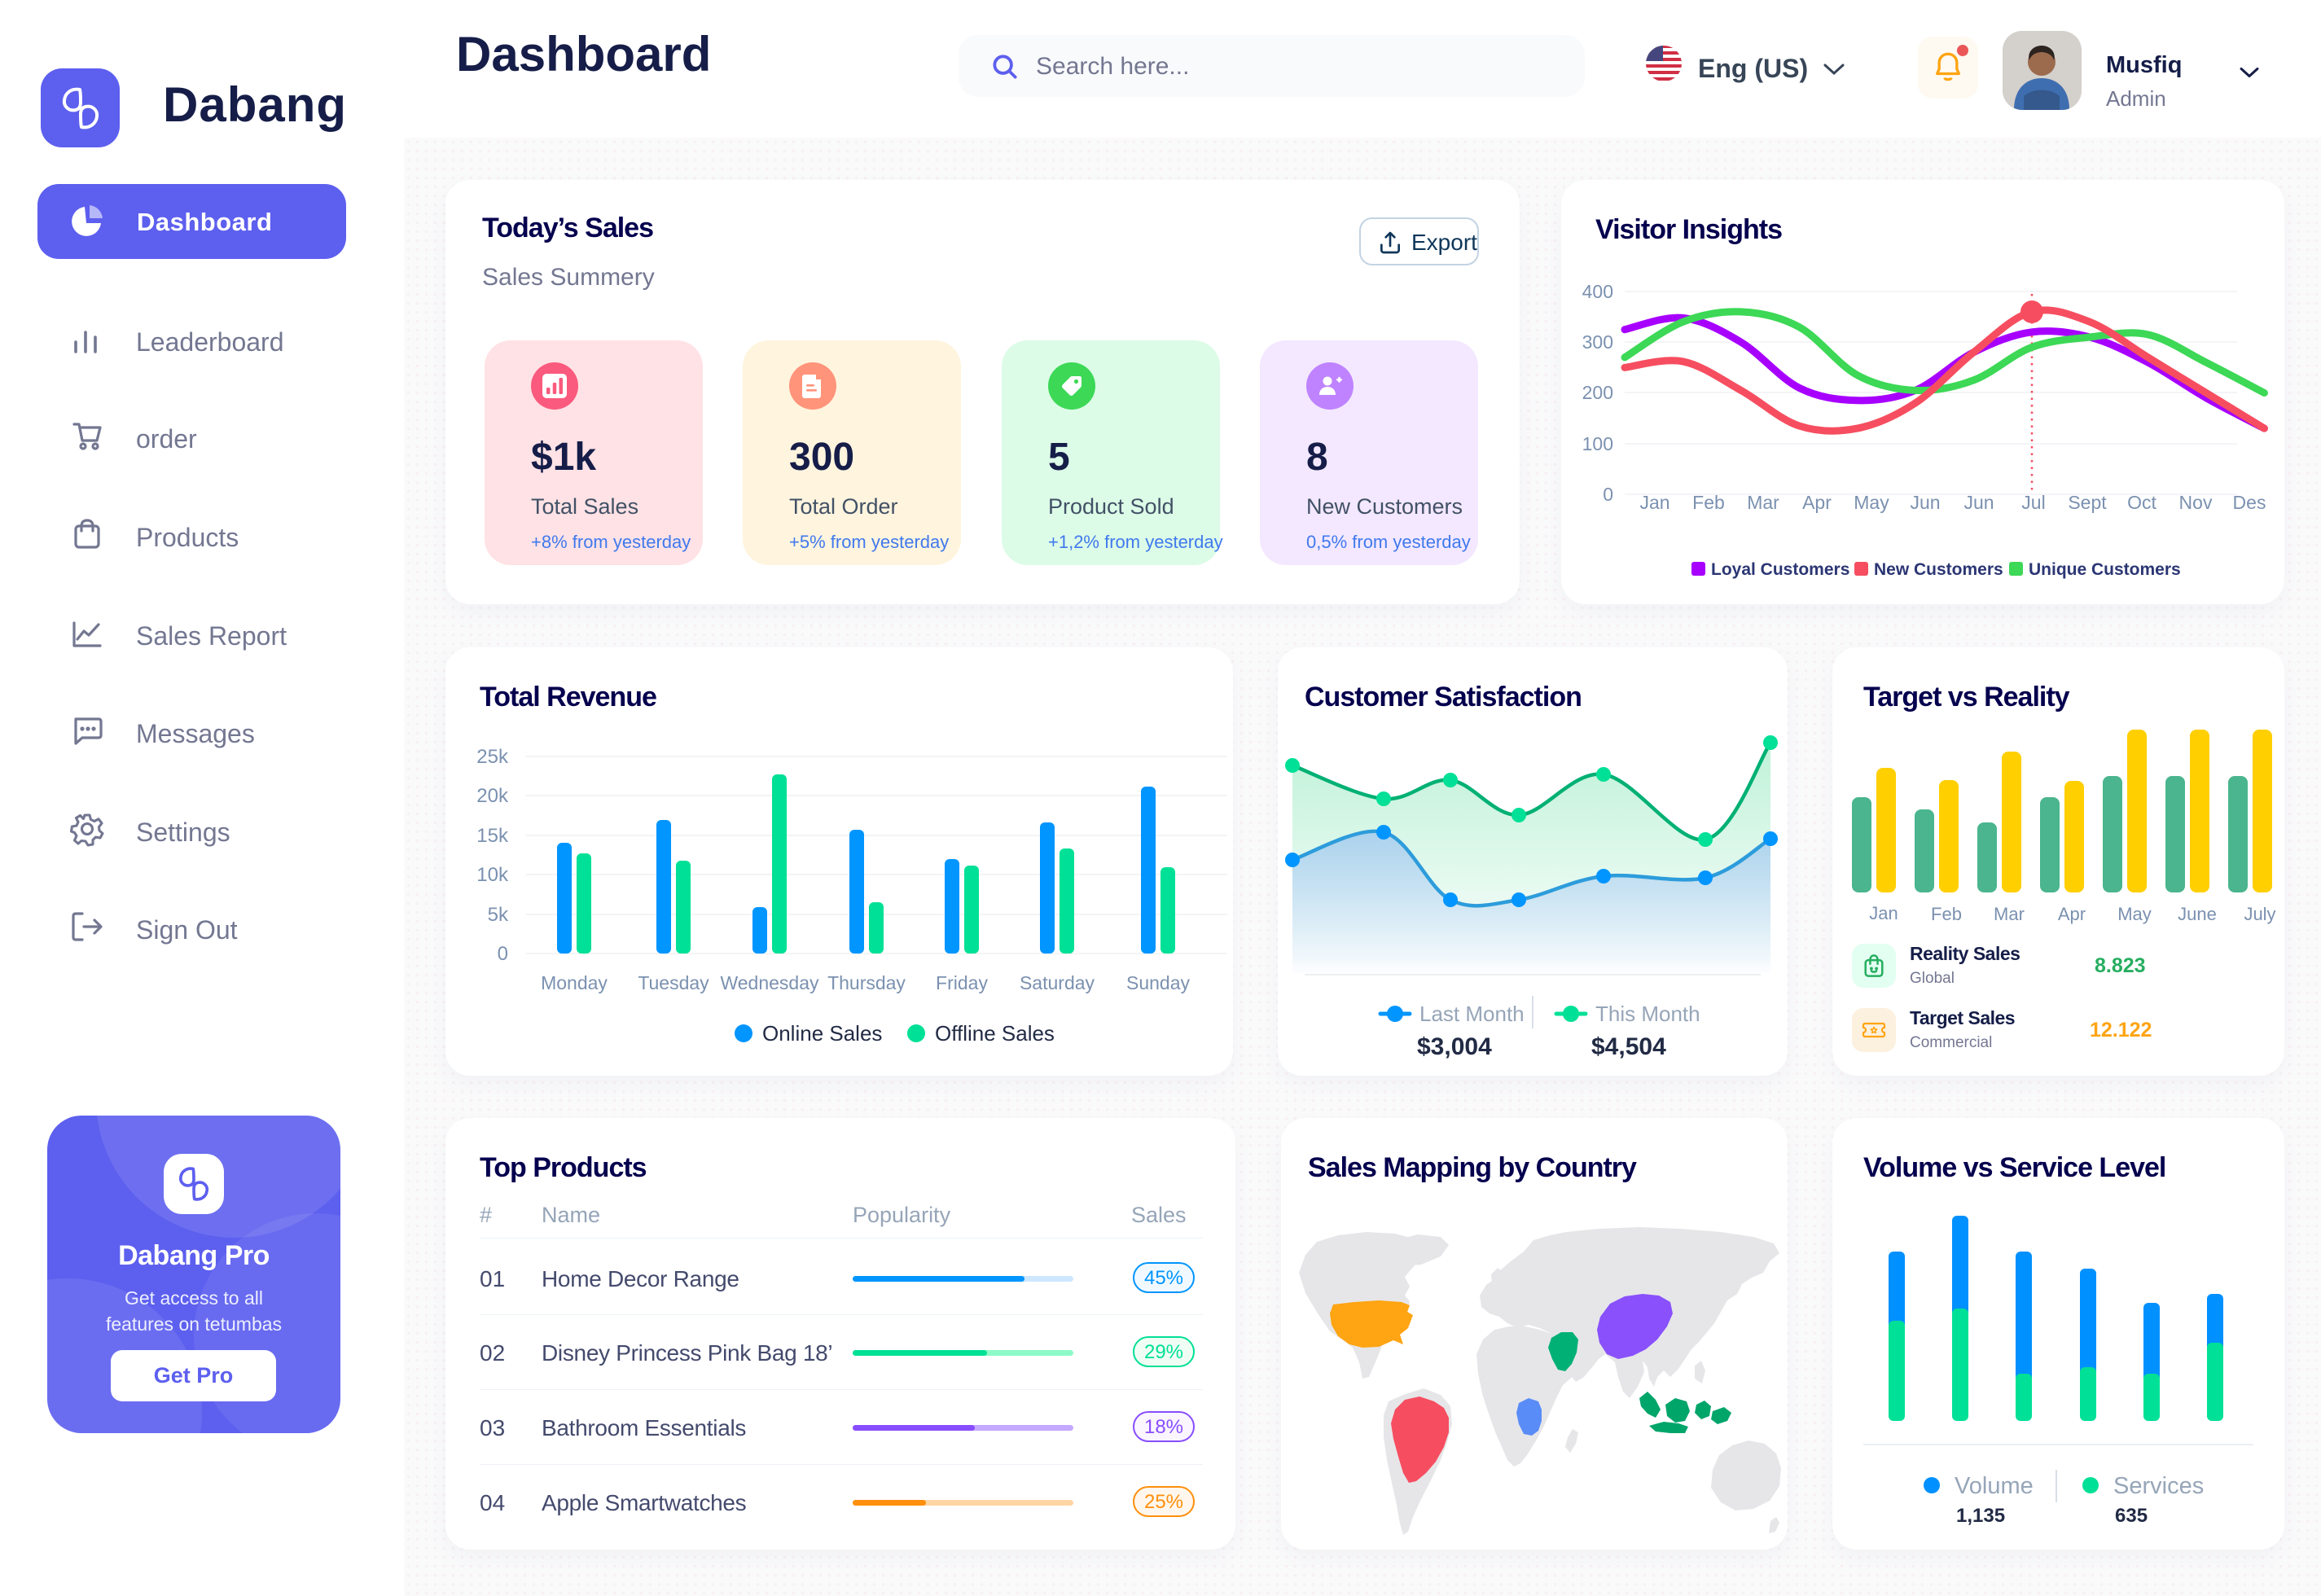 The width and height of the screenshot is (2321, 1596). Describe the element at coordinates (1597, 342) in the screenshot. I see `svg-text: 300` at that location.